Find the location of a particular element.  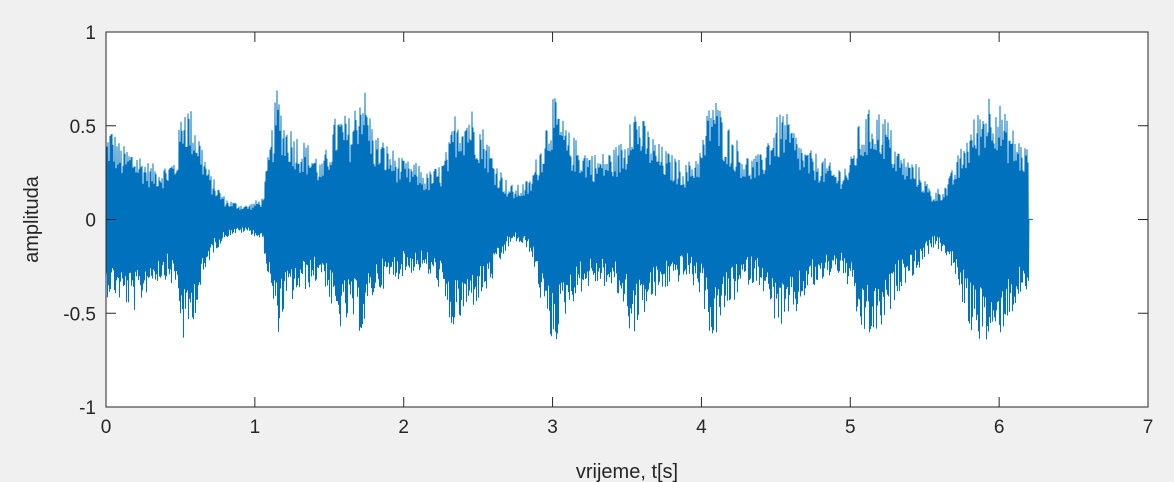

x-tick-label: 1 is located at coordinates (255, 427).